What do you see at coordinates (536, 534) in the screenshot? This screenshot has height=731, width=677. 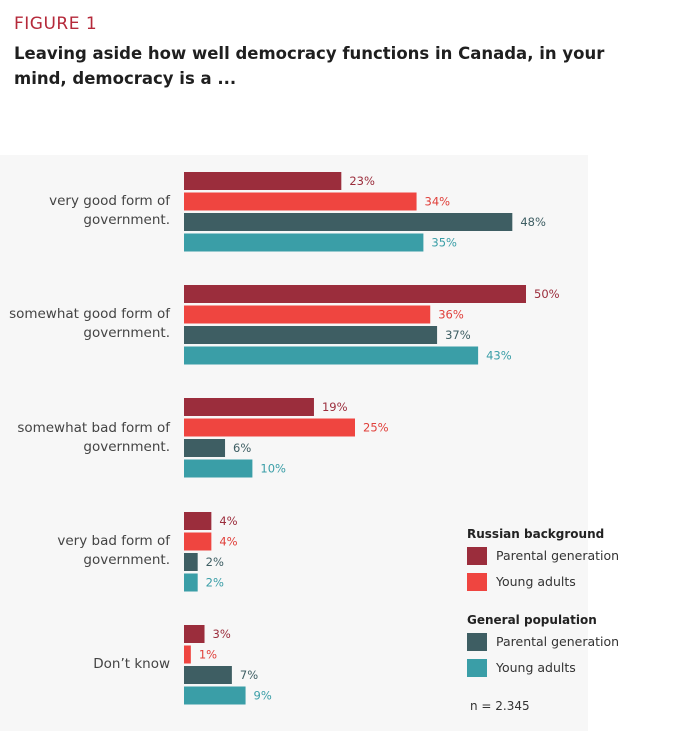 I see `legend-title-russian-background: Russian background` at bounding box center [536, 534].